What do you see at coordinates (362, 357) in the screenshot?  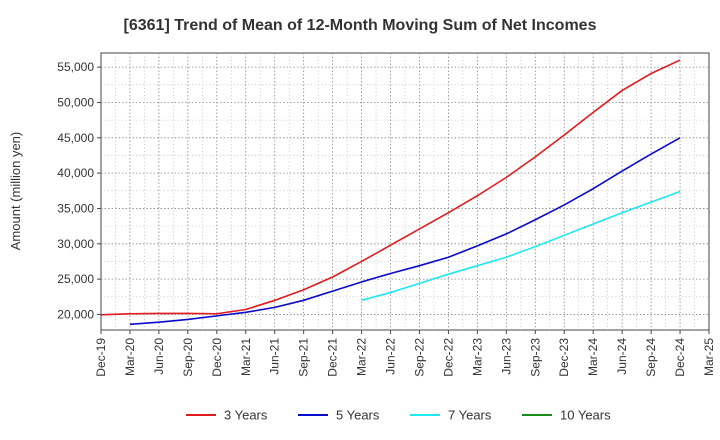 I see `x-tick-label: Mar-22` at bounding box center [362, 357].